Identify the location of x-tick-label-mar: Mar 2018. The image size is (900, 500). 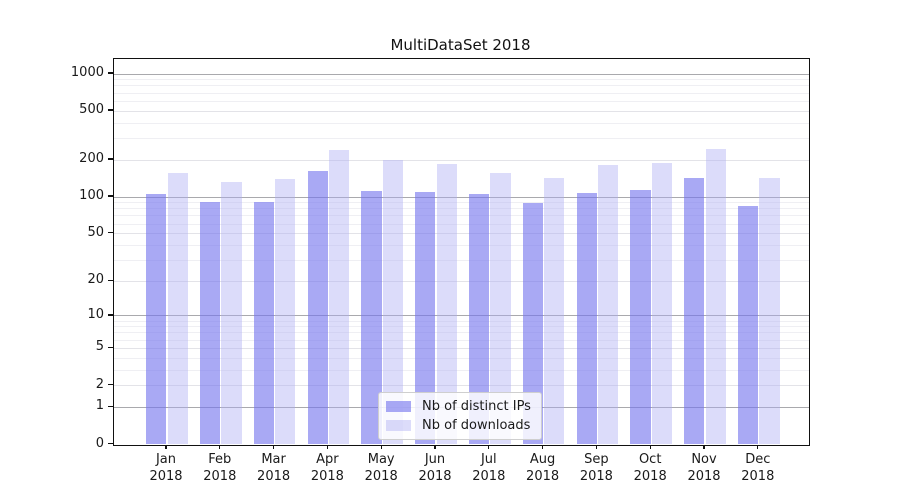
(274, 468).